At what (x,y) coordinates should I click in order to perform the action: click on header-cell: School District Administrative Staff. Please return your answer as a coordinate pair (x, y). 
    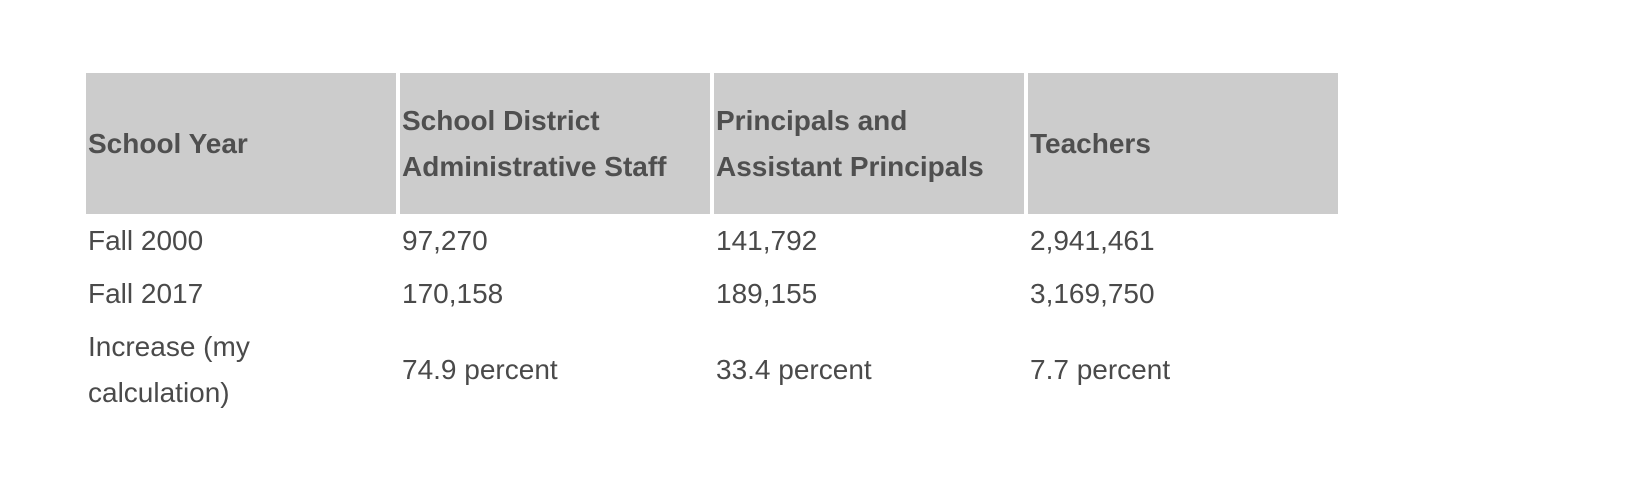
    Looking at the image, I should click on (555, 143).